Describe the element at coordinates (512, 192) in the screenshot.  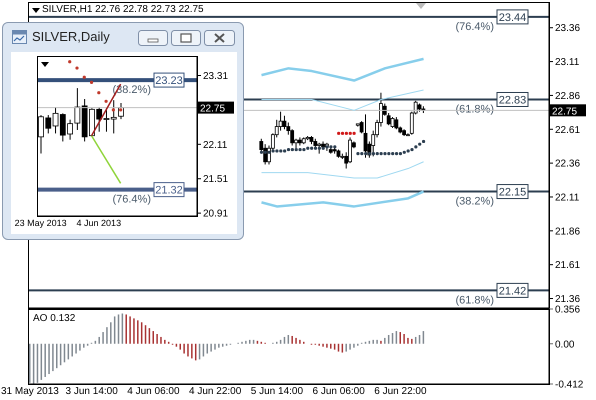
I see `ref-line-label: 22.15` at that location.